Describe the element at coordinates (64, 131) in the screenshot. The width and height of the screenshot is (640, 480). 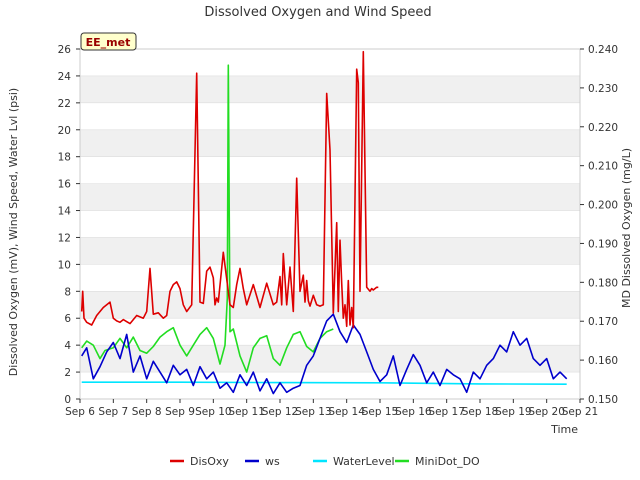
I see `y-left-tick-label: 20` at that location.